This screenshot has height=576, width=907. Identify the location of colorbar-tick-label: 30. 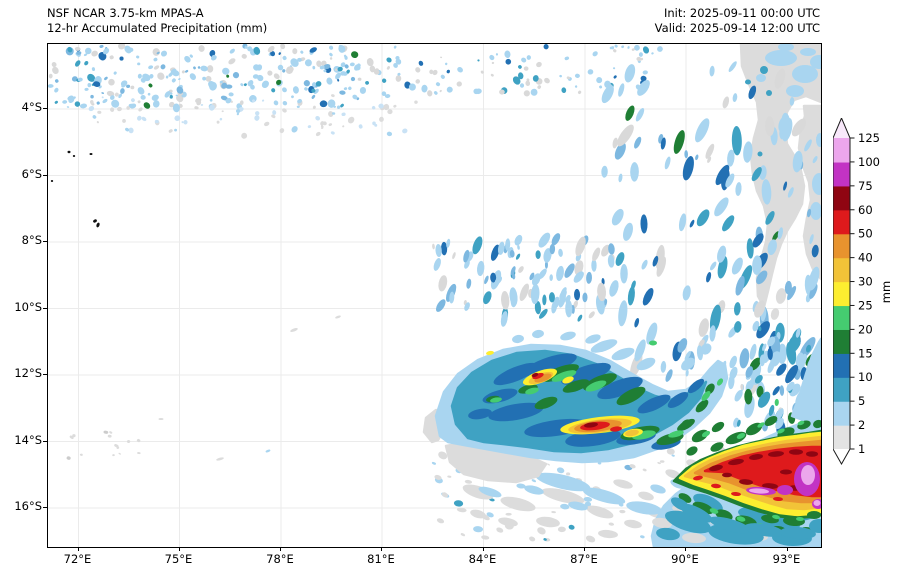
(865, 282).